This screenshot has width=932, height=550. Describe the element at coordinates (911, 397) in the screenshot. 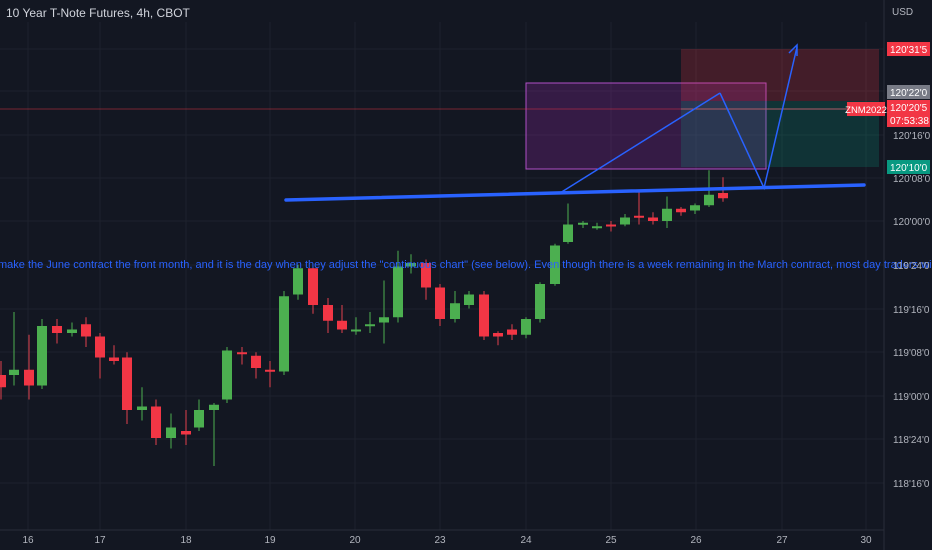

I see `y-tick-label: 119'00'0` at that location.